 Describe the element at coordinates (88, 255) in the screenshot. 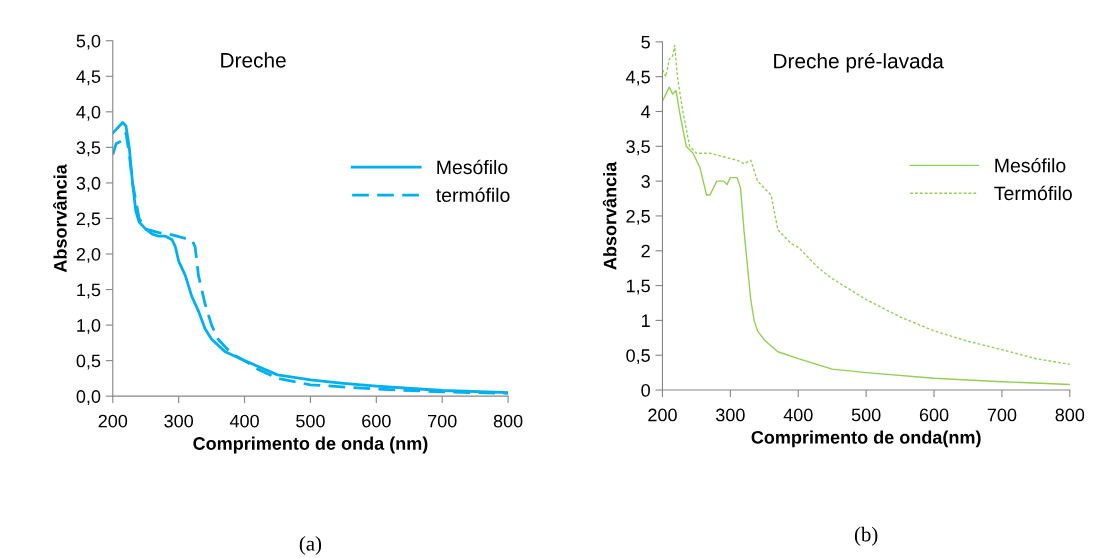

I see `y-tick-label: 2,0` at that location.